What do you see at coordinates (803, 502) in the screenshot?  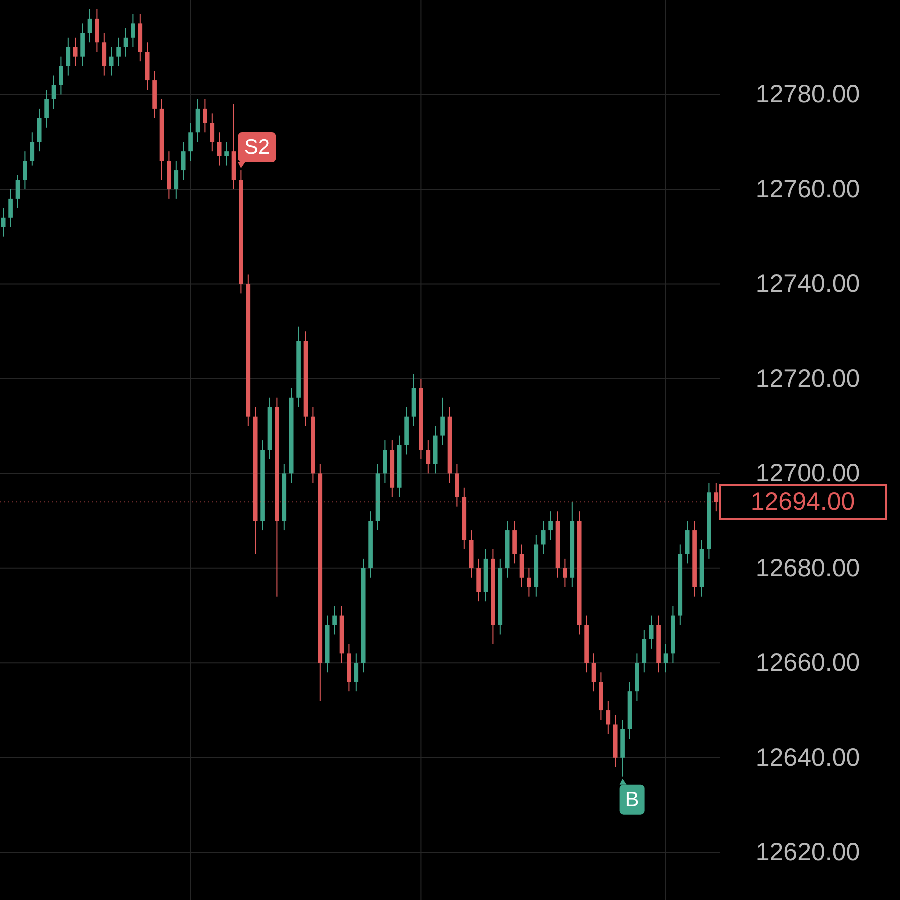 I see `ref-line-label: 12694.00` at bounding box center [803, 502].